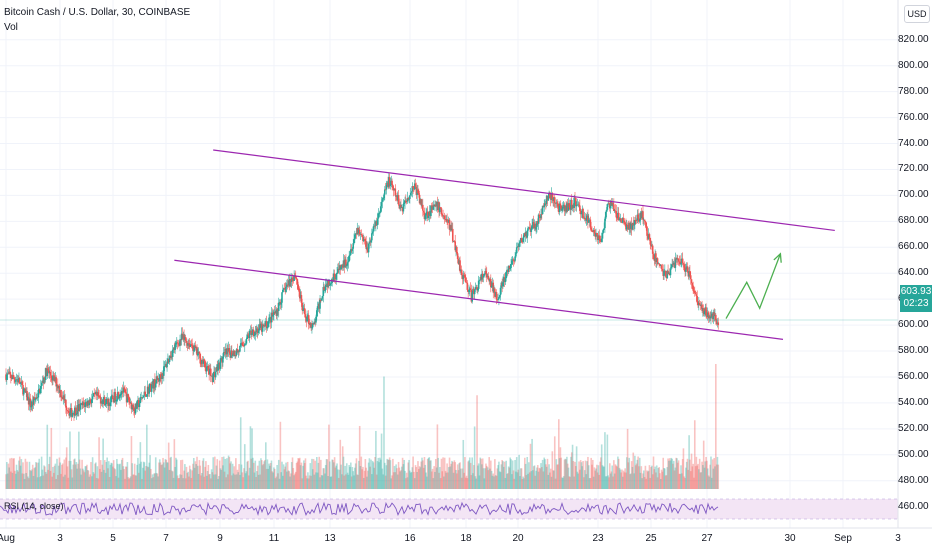 The height and width of the screenshot is (550, 932). I want to click on last-price-badge: 603.93 02:23, so click(916, 298).